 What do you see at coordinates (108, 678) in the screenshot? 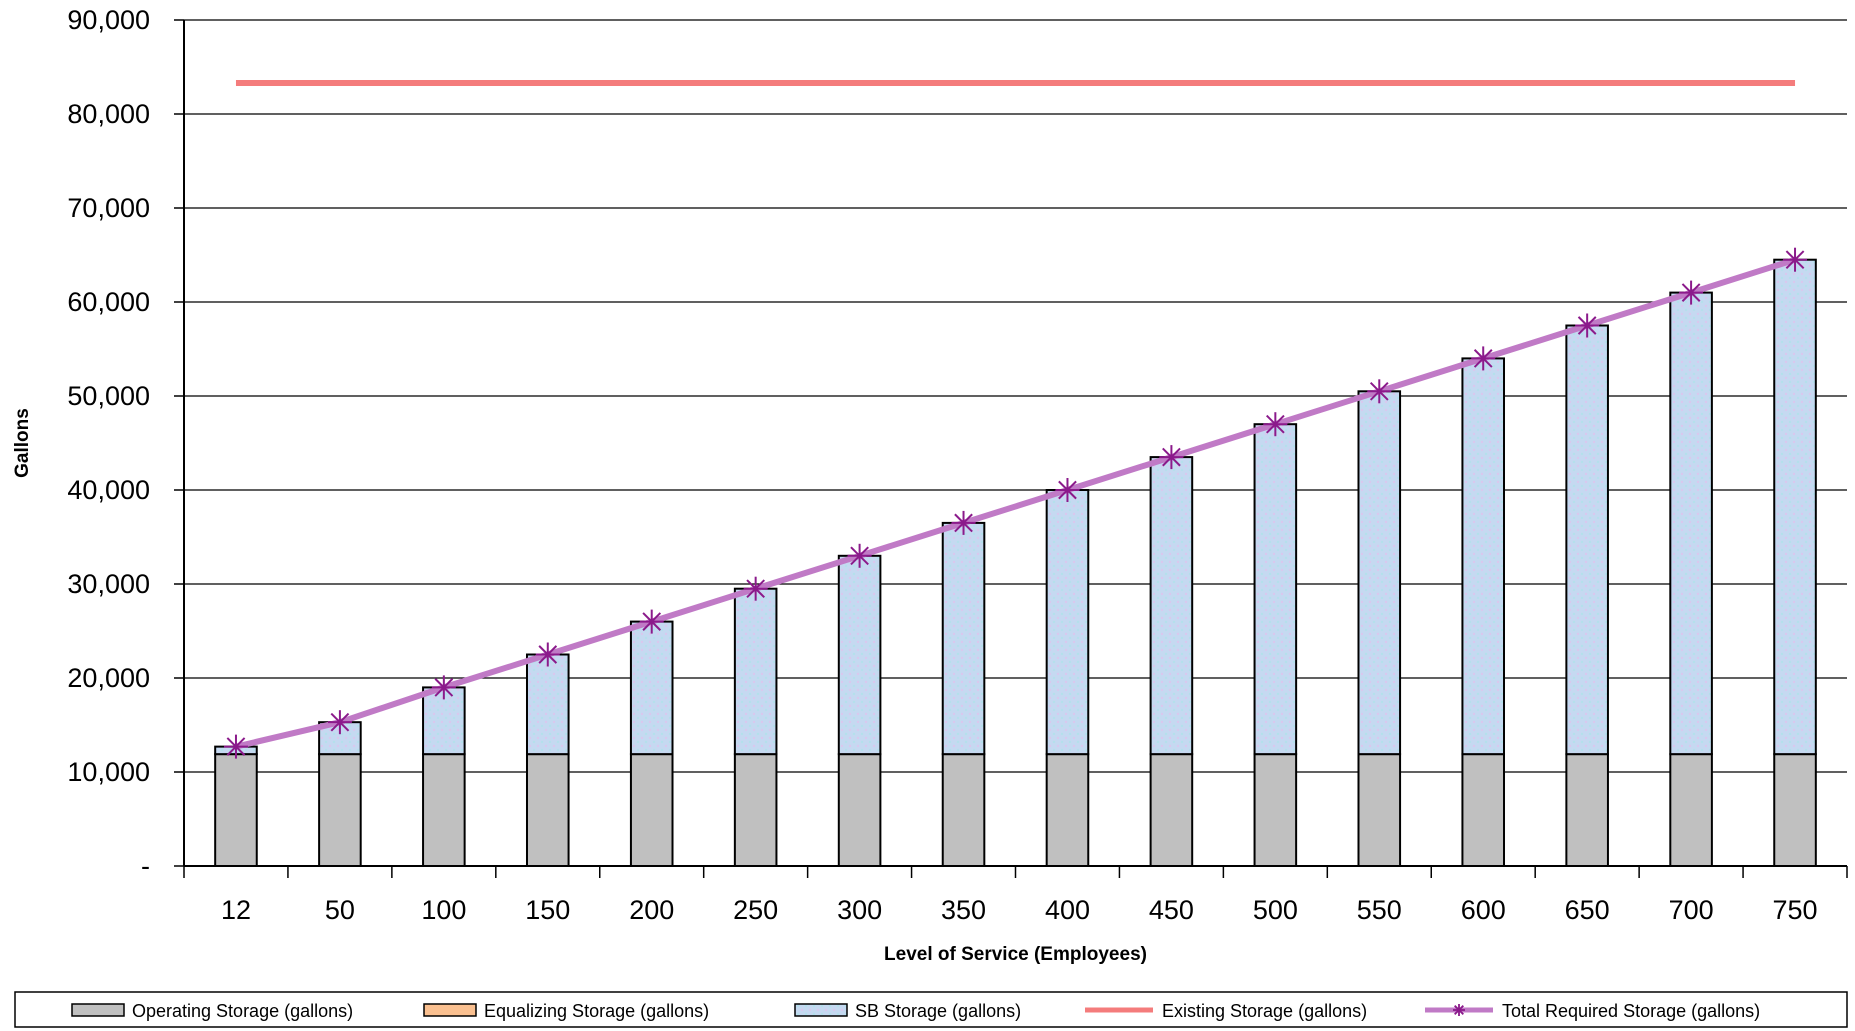
I see `y-tick-label: 20,000` at bounding box center [108, 678].